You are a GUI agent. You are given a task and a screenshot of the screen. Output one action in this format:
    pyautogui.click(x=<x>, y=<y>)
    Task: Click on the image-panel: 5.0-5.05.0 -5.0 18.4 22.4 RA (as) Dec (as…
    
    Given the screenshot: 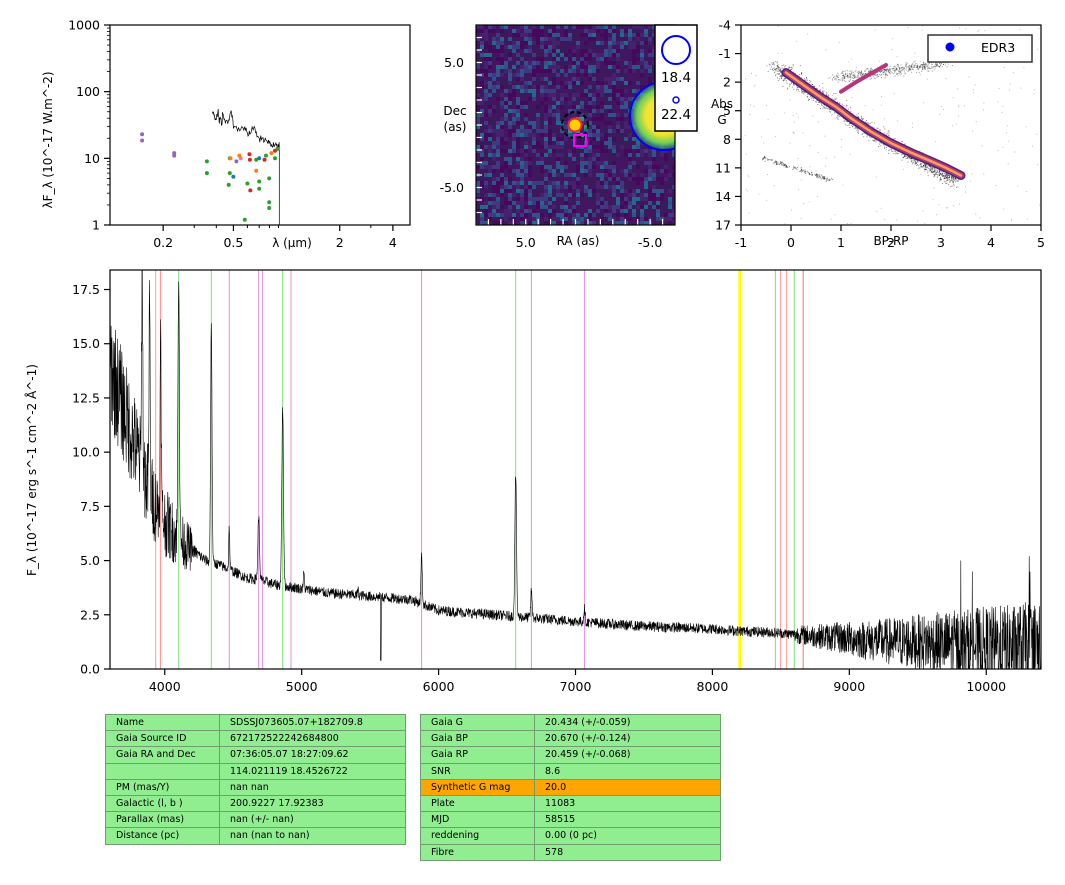 What is the action you would take?
    pyautogui.click(x=569, y=137)
    